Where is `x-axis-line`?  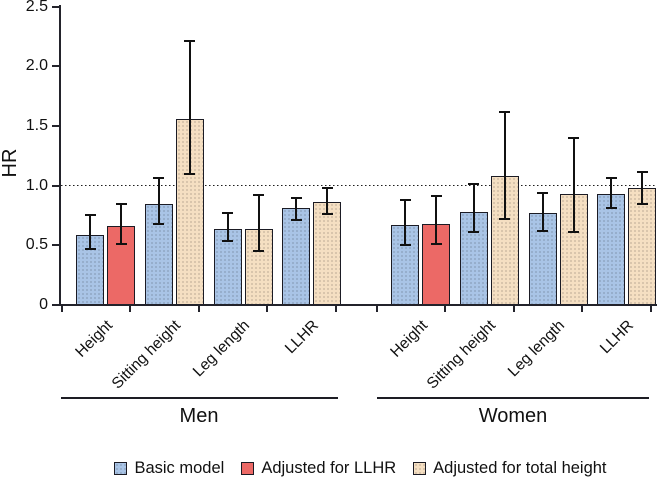 x-axis-line is located at coordinates (358, 305).